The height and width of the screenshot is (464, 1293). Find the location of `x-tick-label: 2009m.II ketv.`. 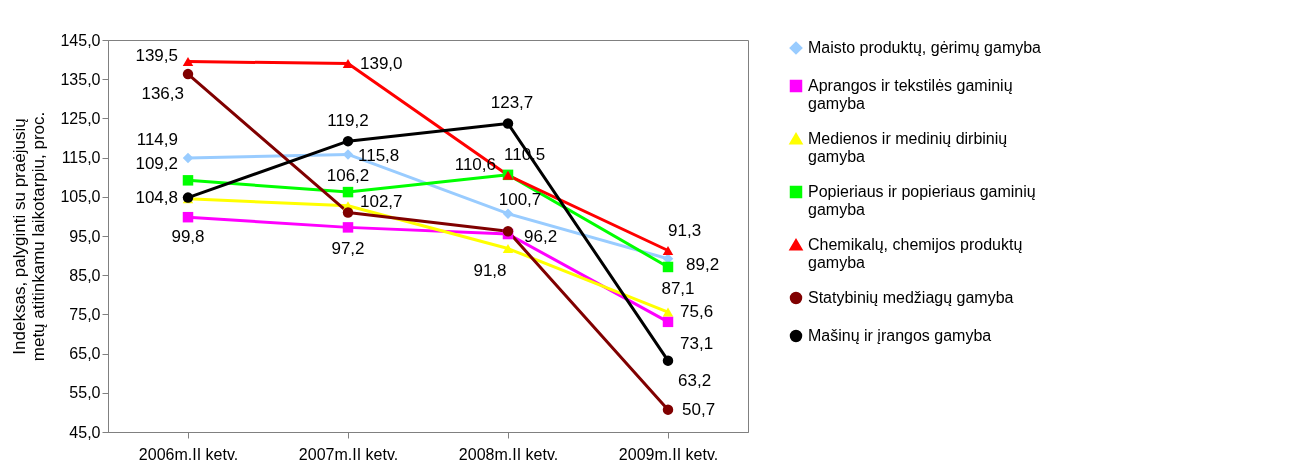

x-tick-label: 2009m.II ketv. is located at coordinates (668, 454).